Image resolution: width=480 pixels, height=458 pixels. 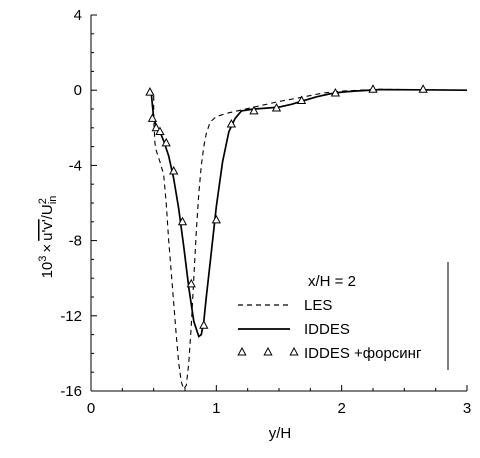 I want to click on legend-label-iddes: IDDES, so click(x=327, y=329).